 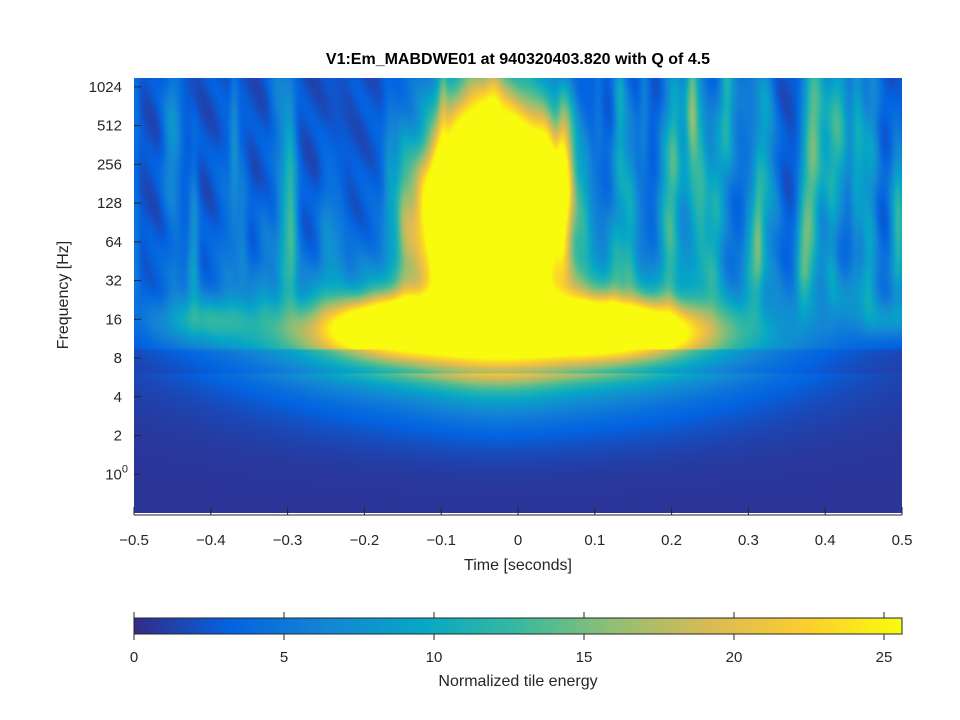 What do you see at coordinates (584, 657) in the screenshot?
I see `colorbar-tick-label: 15` at bounding box center [584, 657].